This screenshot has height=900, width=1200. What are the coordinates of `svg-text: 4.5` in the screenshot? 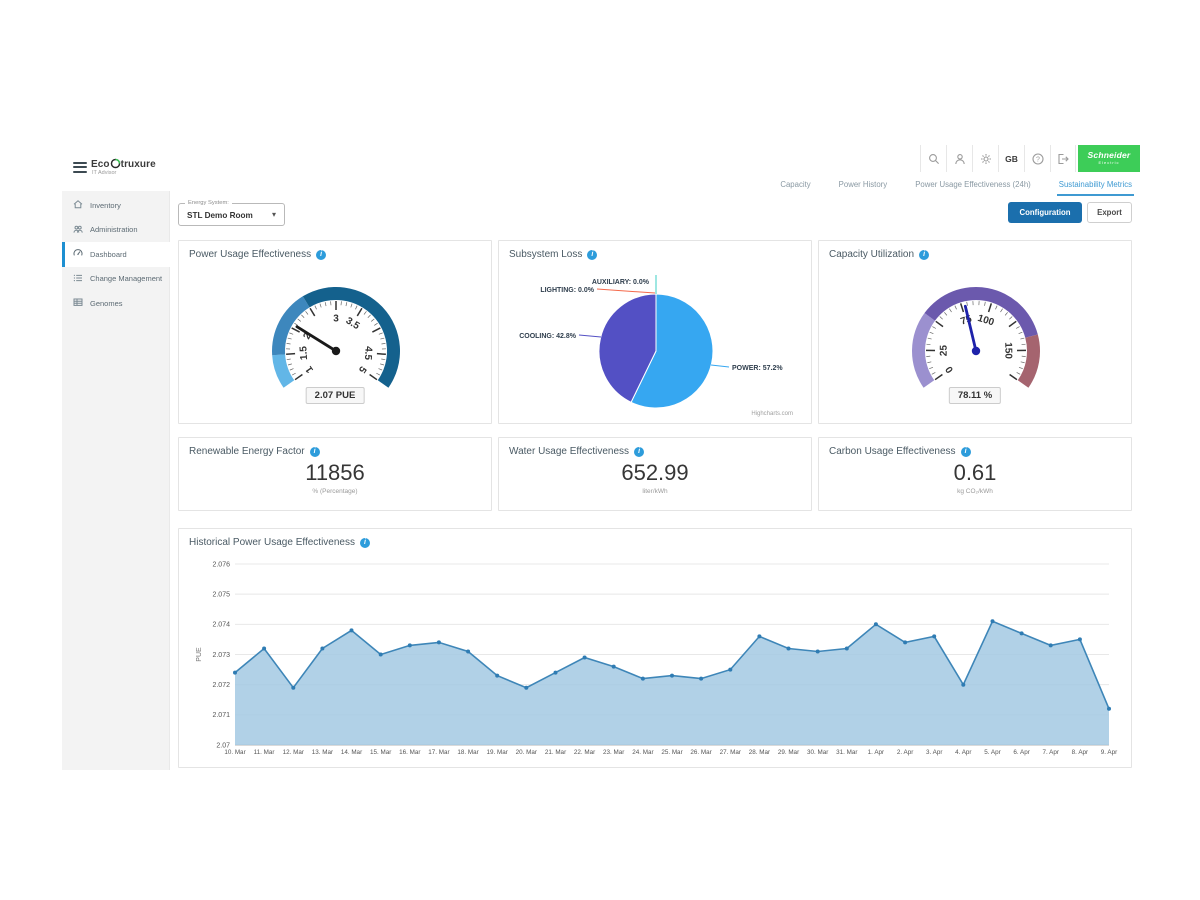 It's located at (368, 353).